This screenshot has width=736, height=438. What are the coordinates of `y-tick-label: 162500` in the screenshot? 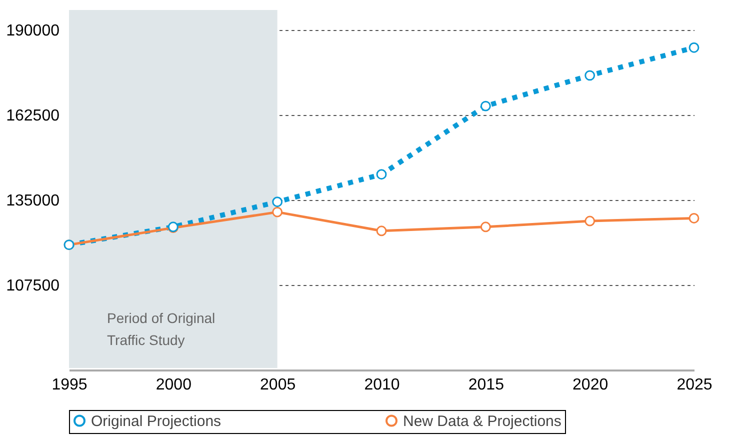 It's located at (33, 116).